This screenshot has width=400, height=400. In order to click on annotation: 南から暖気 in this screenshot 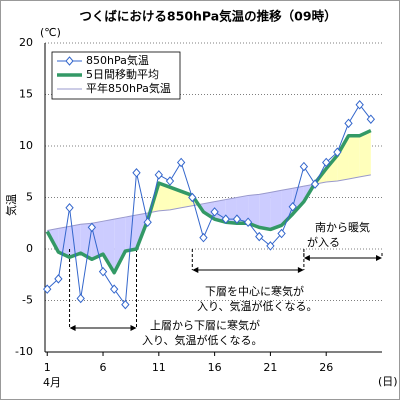, I will do `click(342, 227)`.